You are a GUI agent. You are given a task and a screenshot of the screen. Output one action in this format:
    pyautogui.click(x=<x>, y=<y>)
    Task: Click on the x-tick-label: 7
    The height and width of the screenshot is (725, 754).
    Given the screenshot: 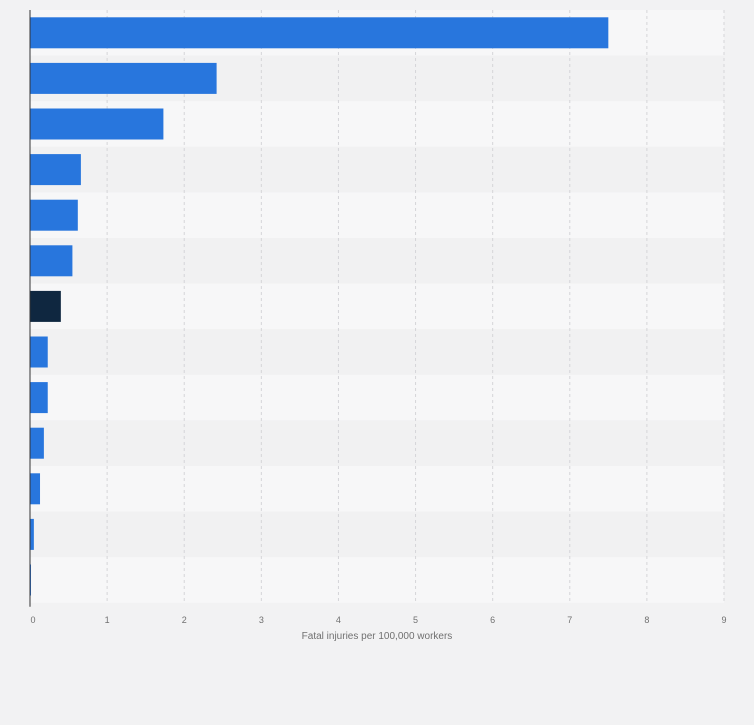 What is the action you would take?
    pyautogui.click(x=569, y=620)
    